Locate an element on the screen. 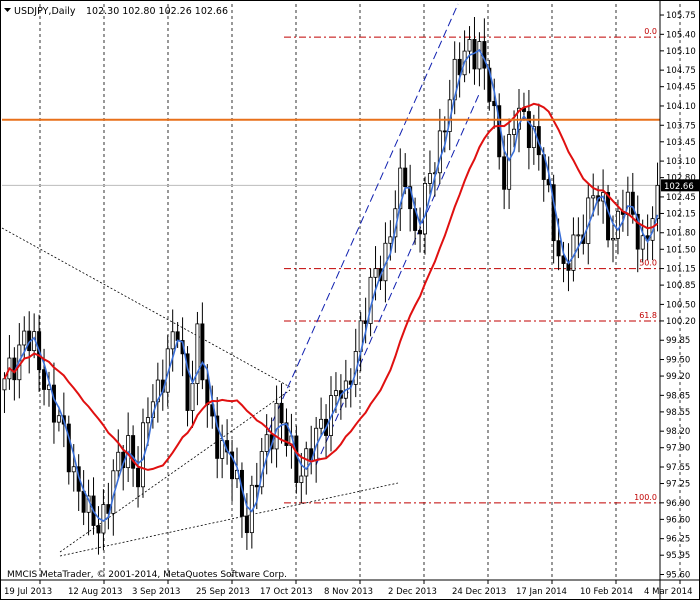 The height and width of the screenshot is (600, 700). y-tick-label: 97.90 is located at coordinates (678, 449).